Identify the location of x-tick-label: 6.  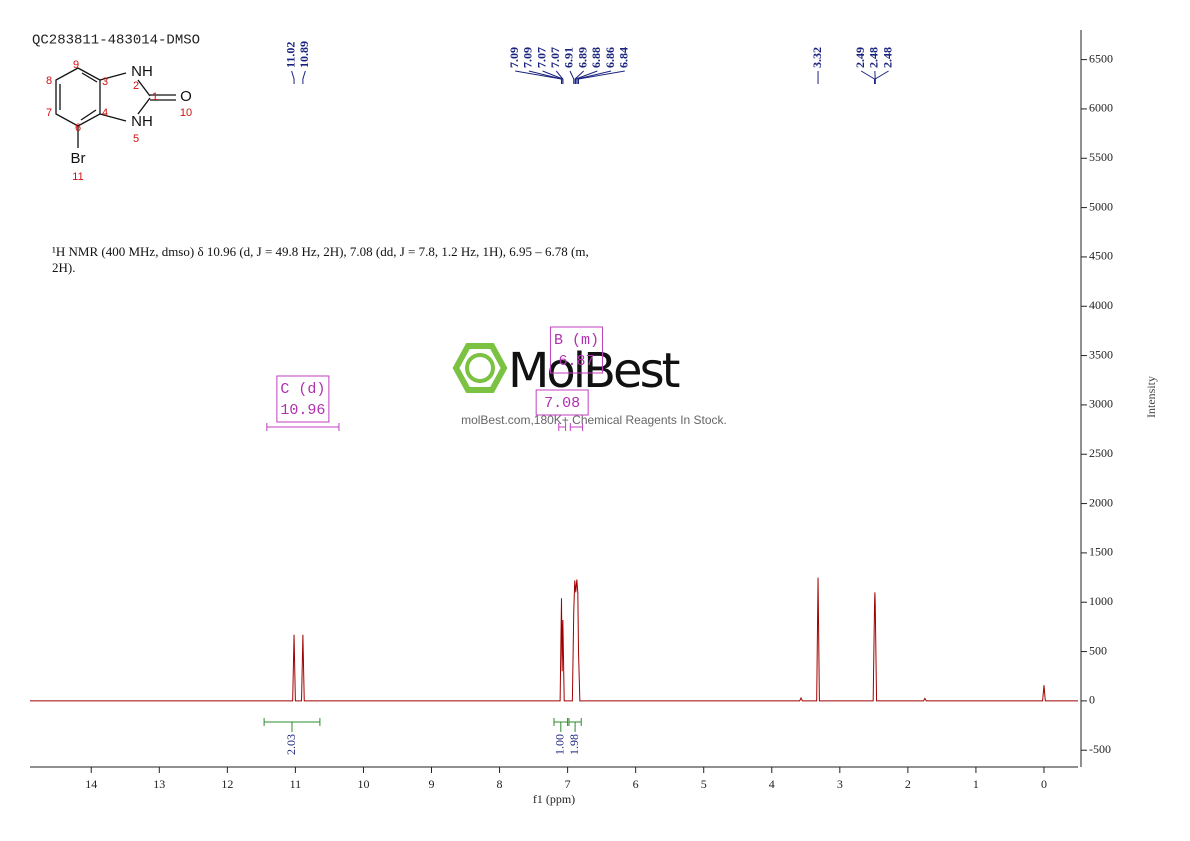
(636, 784).